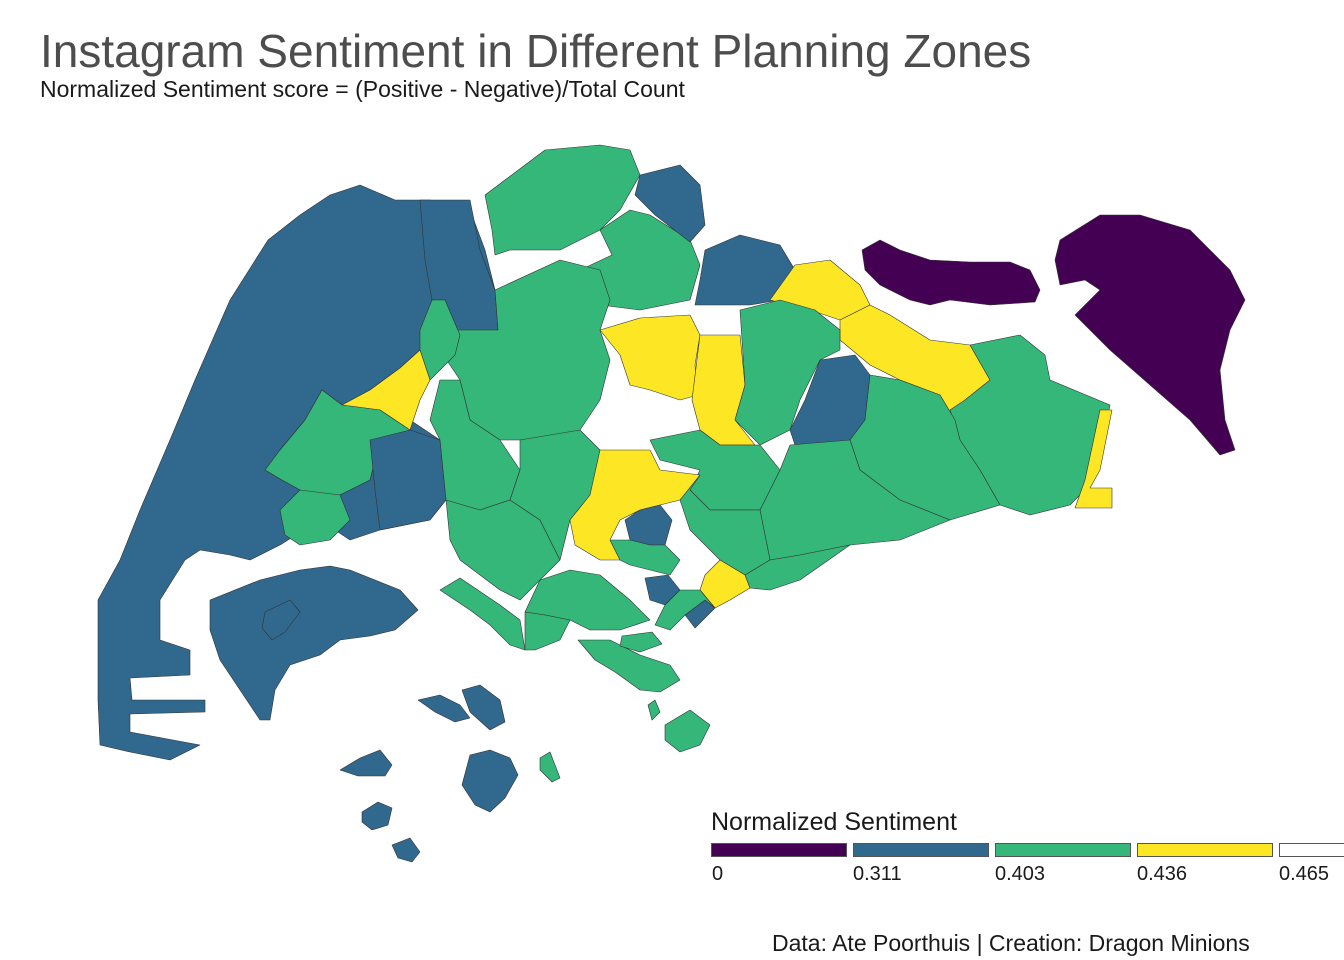 Image resolution: width=1344 pixels, height=960 pixels. Describe the element at coordinates (1093, 459) in the screenshot. I see `zone-changi-strip` at that location.